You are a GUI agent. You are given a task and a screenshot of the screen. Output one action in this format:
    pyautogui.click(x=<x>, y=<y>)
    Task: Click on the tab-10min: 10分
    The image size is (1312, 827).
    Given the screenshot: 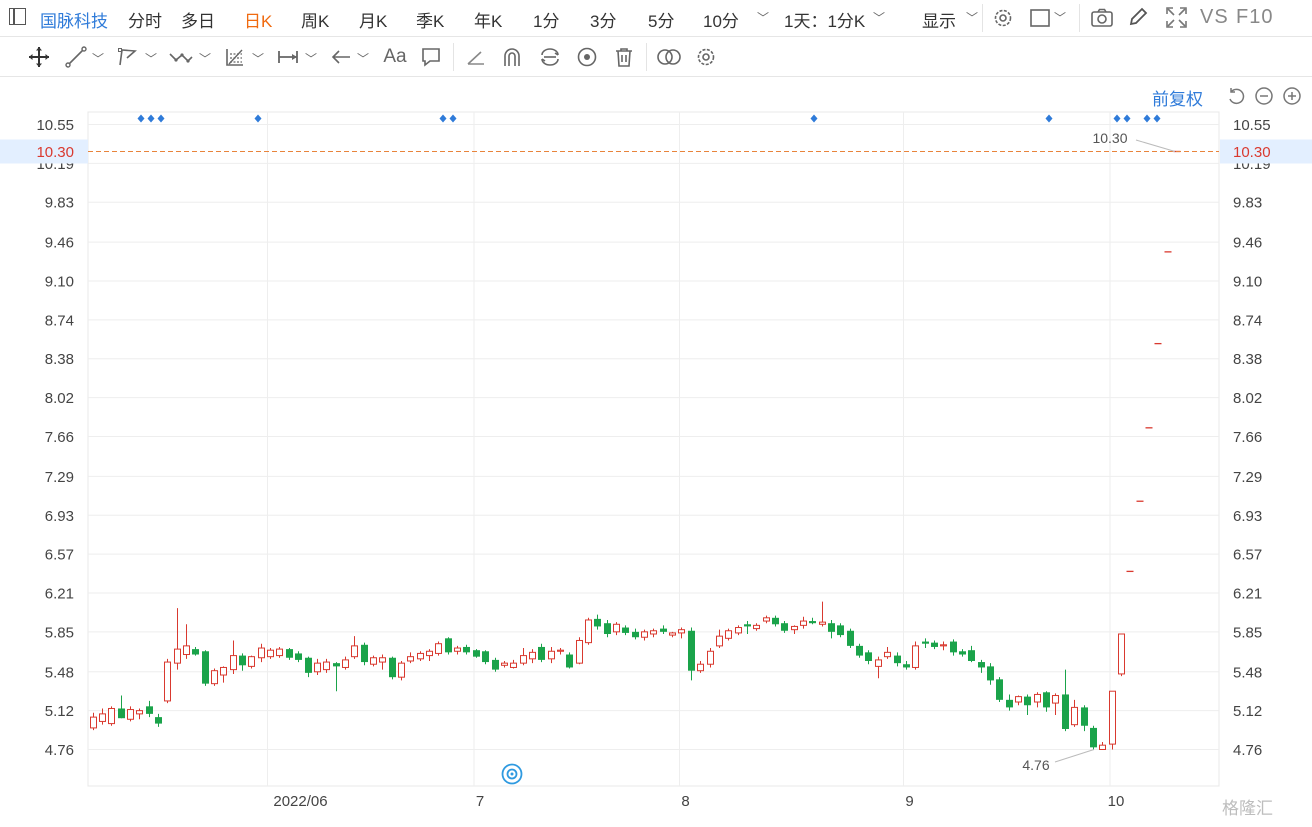 What is the action you would take?
    pyautogui.click(x=721, y=21)
    